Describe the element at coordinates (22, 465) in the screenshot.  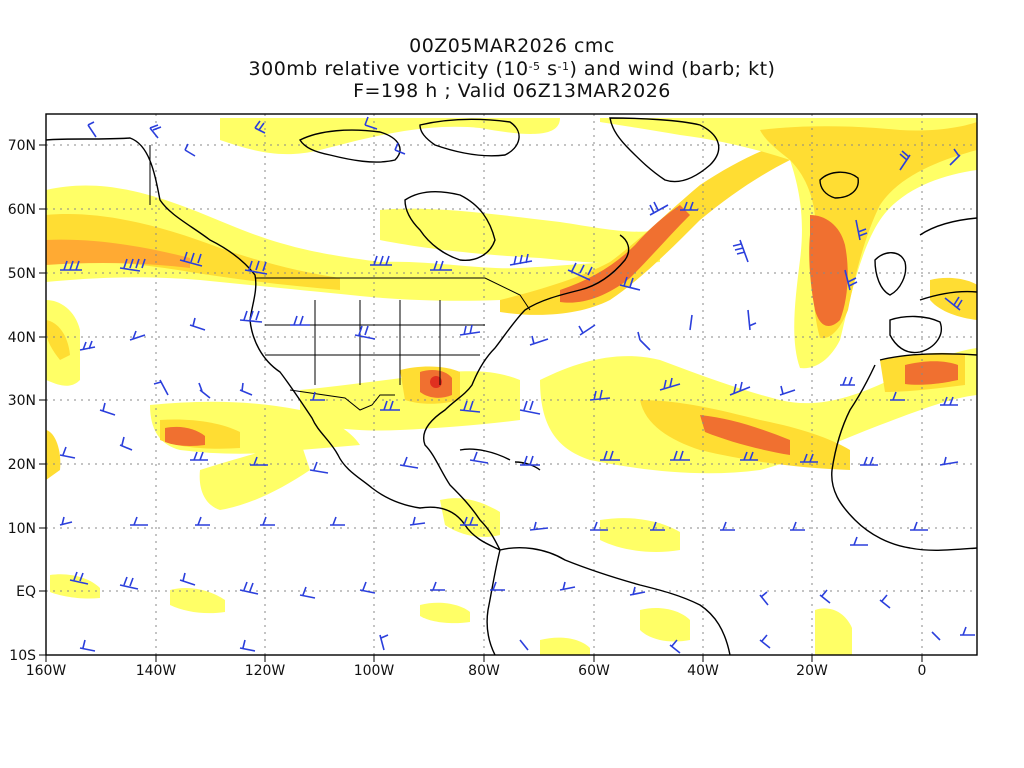
I see `lat-label: 20N` at that location.